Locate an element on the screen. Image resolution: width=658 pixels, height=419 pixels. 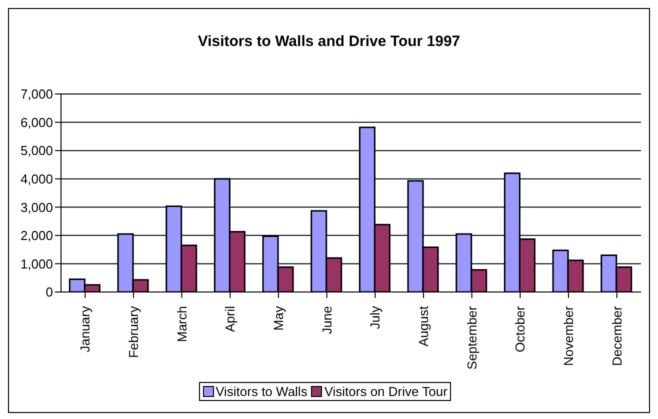
x-tick-label: September is located at coordinates (472, 337).